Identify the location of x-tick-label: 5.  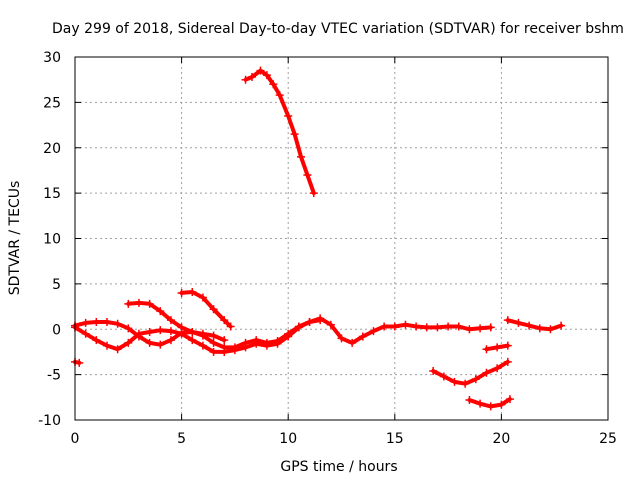
(181, 439).